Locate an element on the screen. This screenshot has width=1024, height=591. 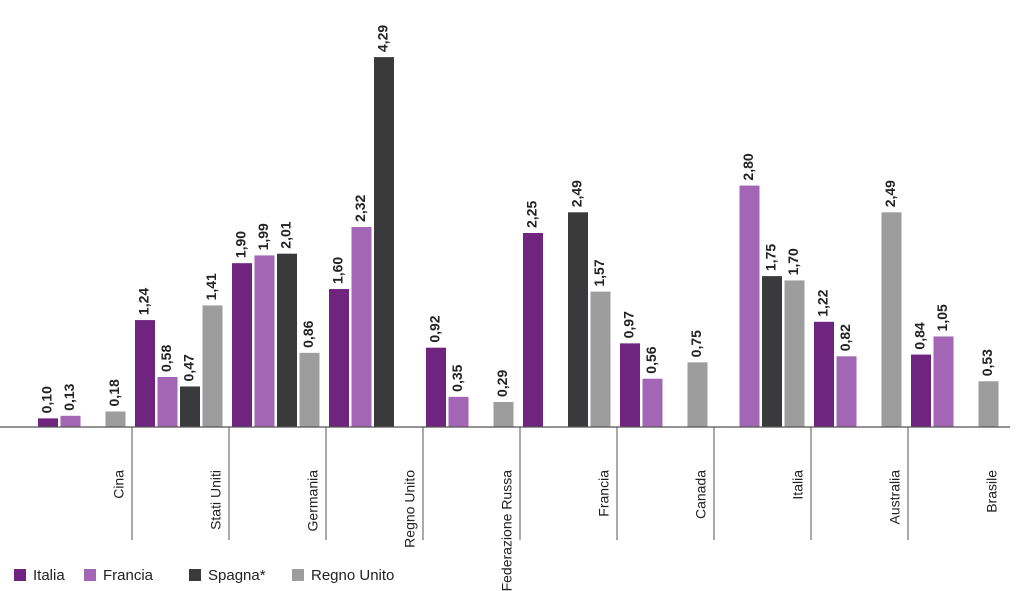
legend-label: Francia is located at coordinates (128, 575).